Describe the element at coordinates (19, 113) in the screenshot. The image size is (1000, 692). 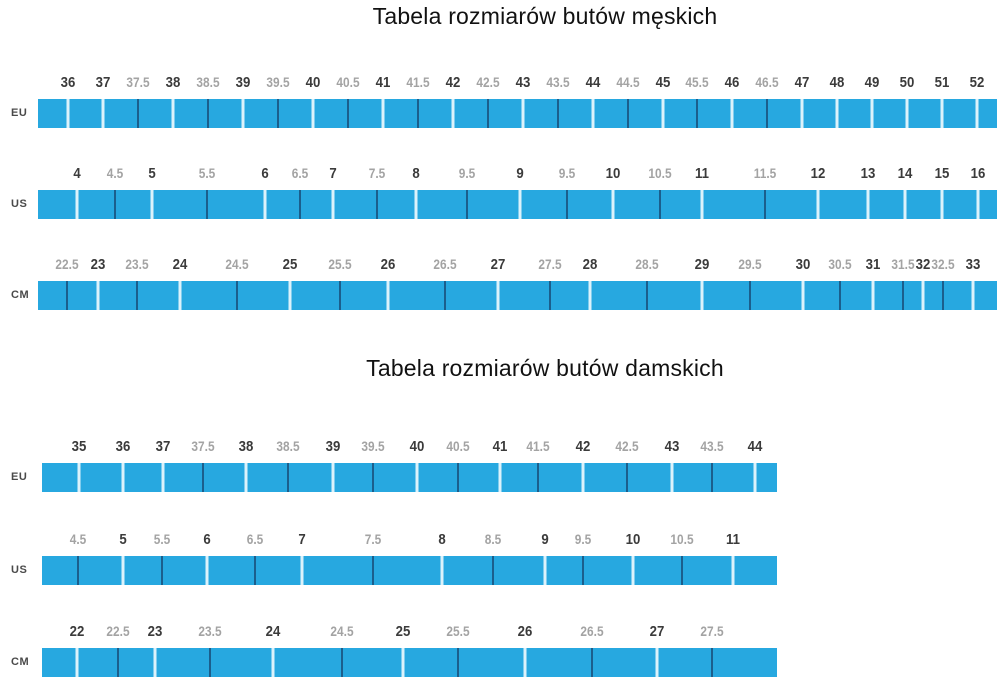
I see `axis-label-eu: EU` at that location.